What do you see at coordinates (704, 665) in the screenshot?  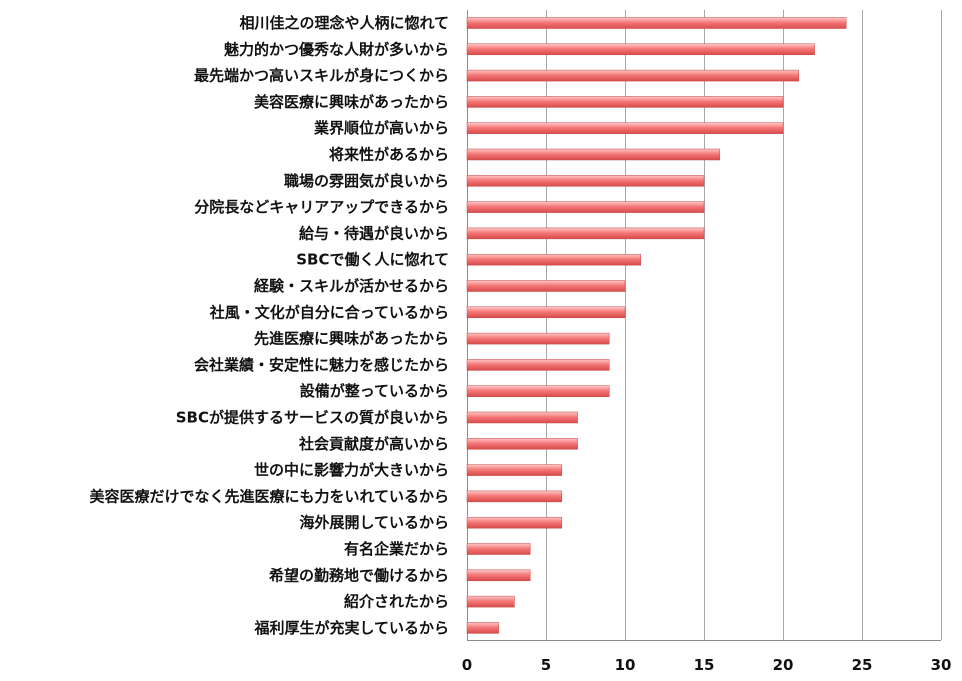 I see `x-tick-label: 15` at bounding box center [704, 665].